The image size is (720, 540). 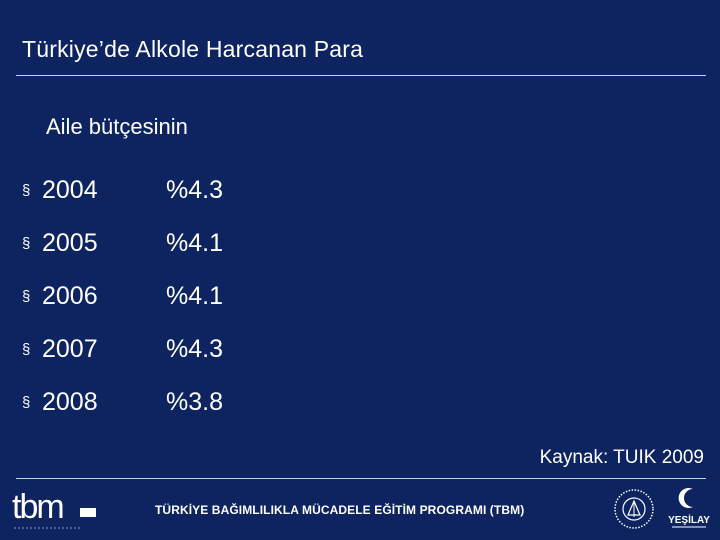 What do you see at coordinates (634, 509) in the screenshot?
I see `ministry-seal-icon` at bounding box center [634, 509].